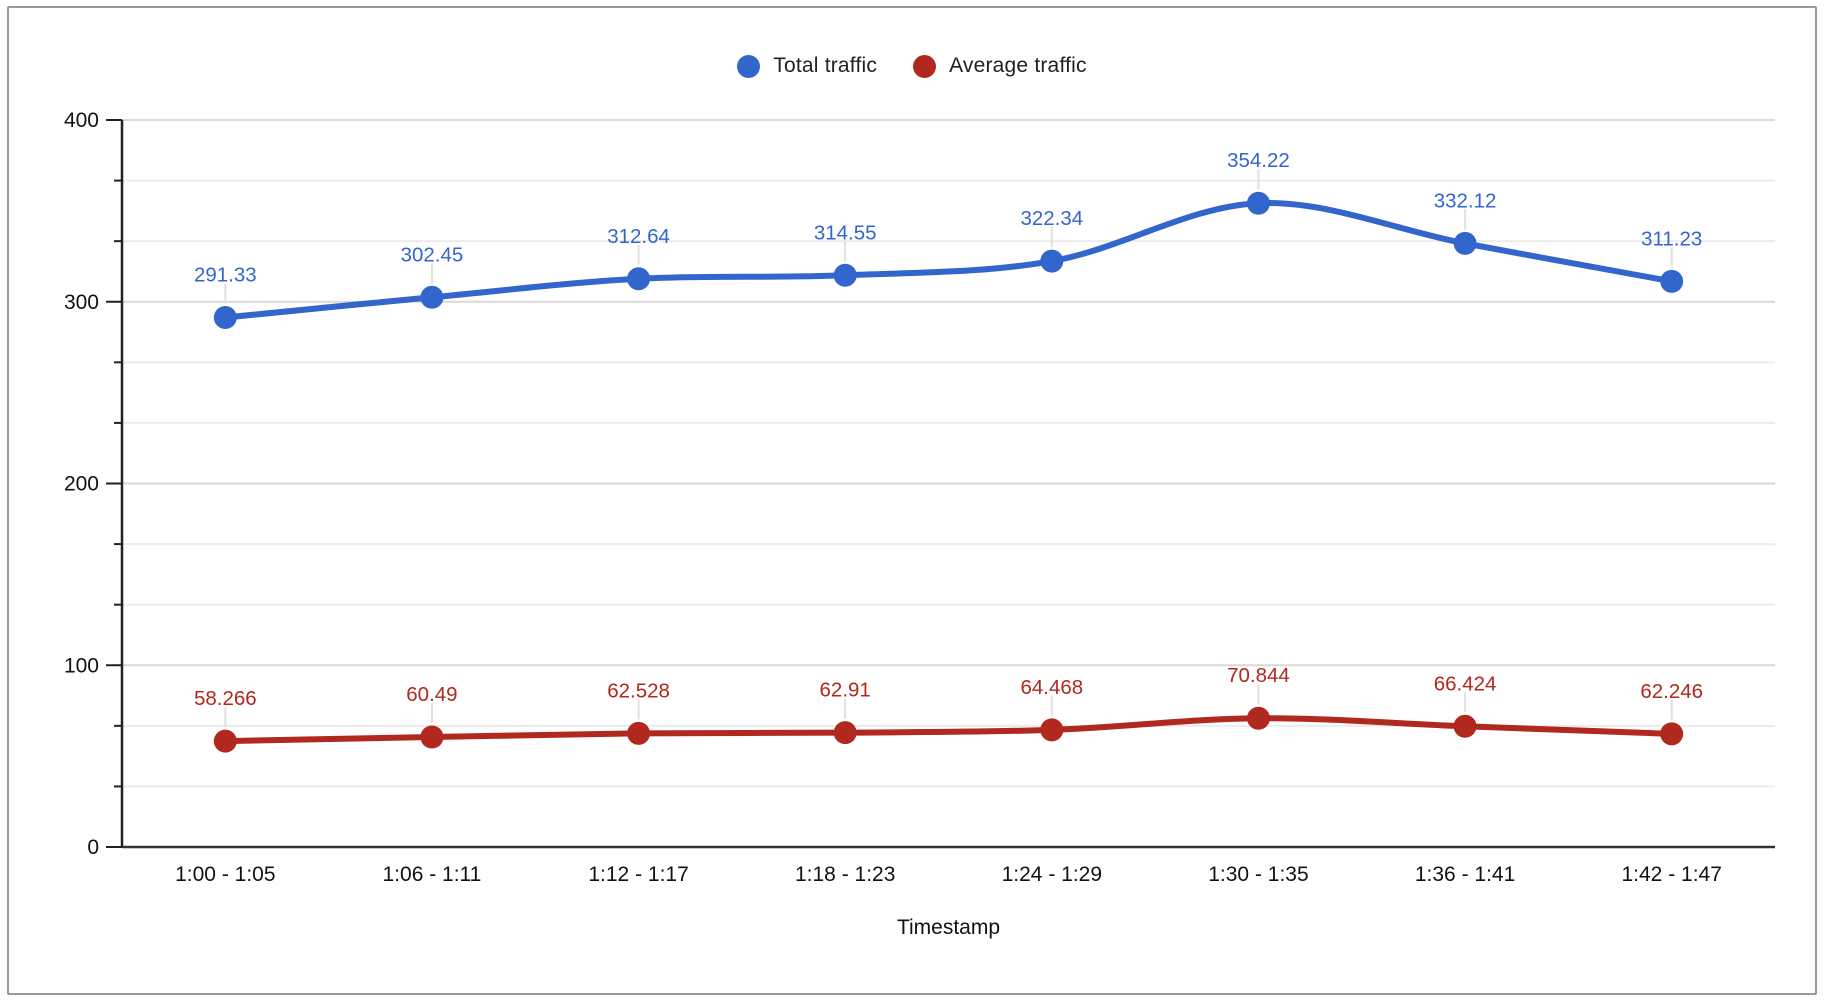  I want to click on data-label: 58.266, so click(225, 698).